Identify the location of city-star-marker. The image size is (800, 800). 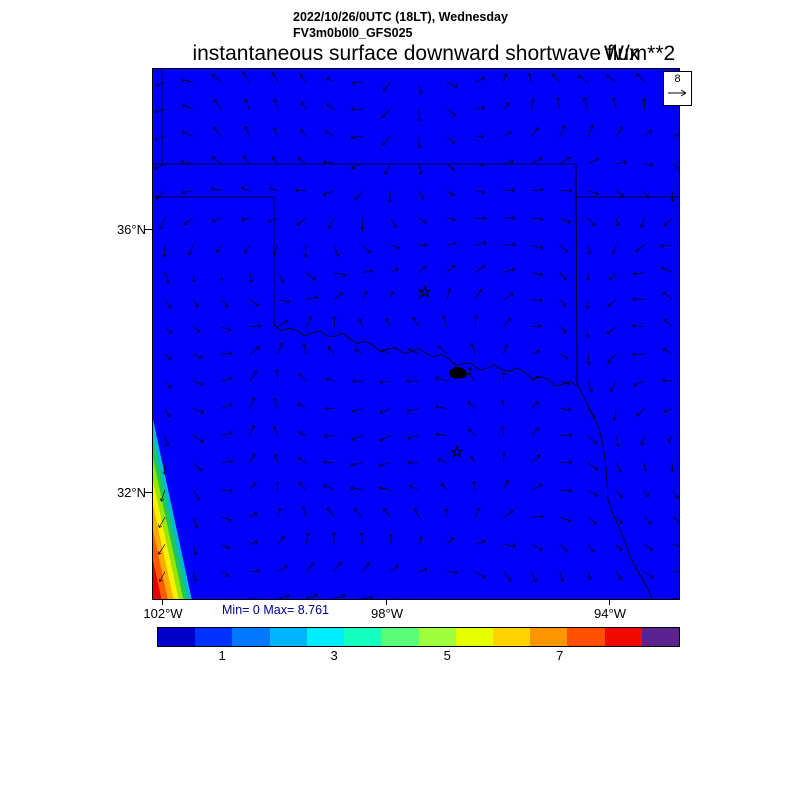
(457, 451).